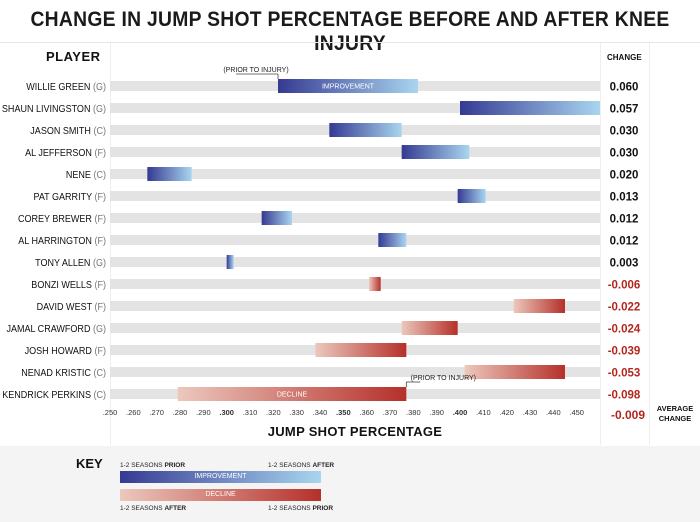 This screenshot has height=522, width=700. What do you see at coordinates (133, 412) in the screenshot?
I see `x-tick-label: .260` at bounding box center [133, 412].